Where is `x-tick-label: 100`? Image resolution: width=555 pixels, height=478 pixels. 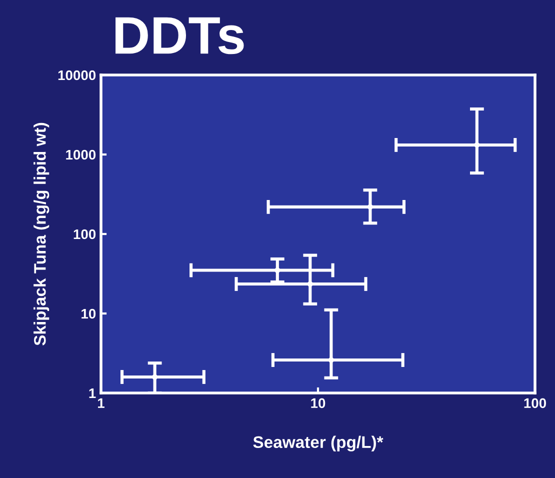
x-tick-label: 100 is located at coordinates (535, 403).